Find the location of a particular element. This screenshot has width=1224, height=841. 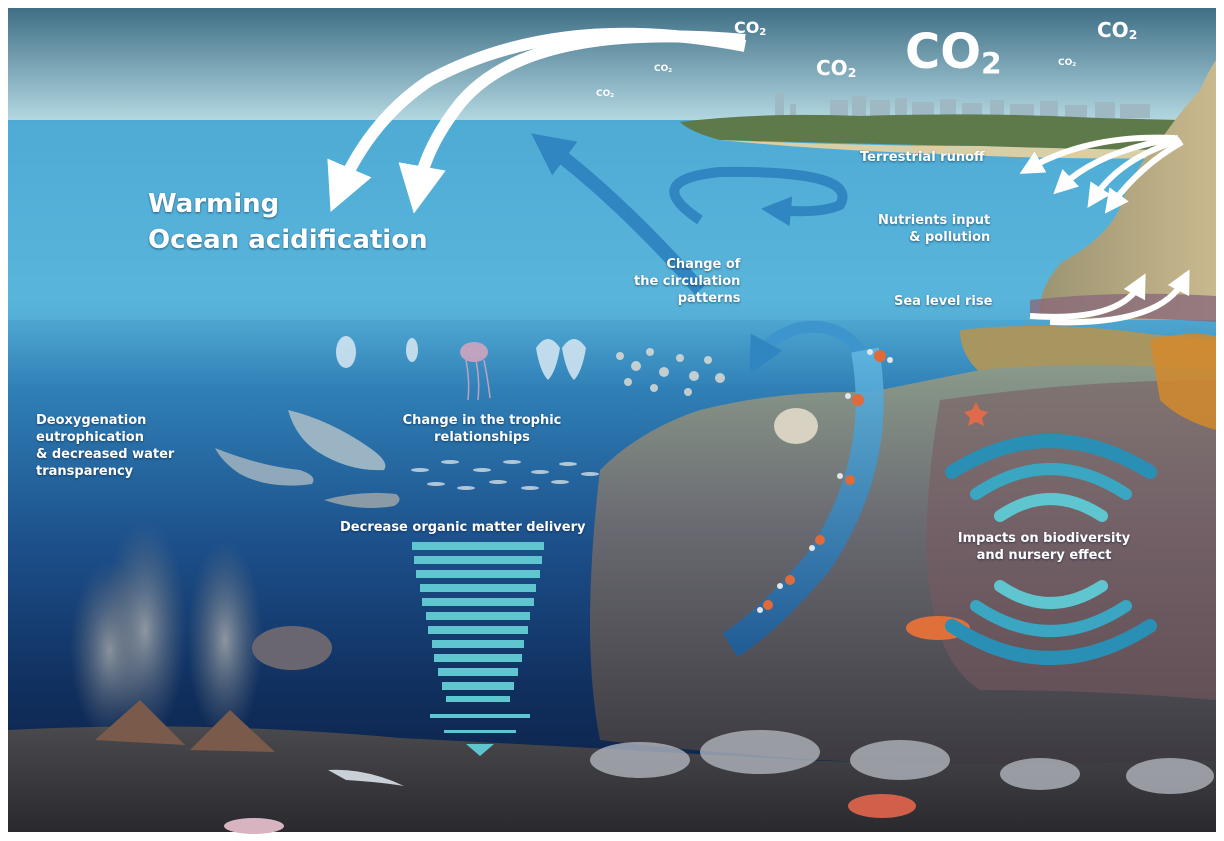

label-nutrients: Nutrients input & pollution is located at coordinates (934, 229).